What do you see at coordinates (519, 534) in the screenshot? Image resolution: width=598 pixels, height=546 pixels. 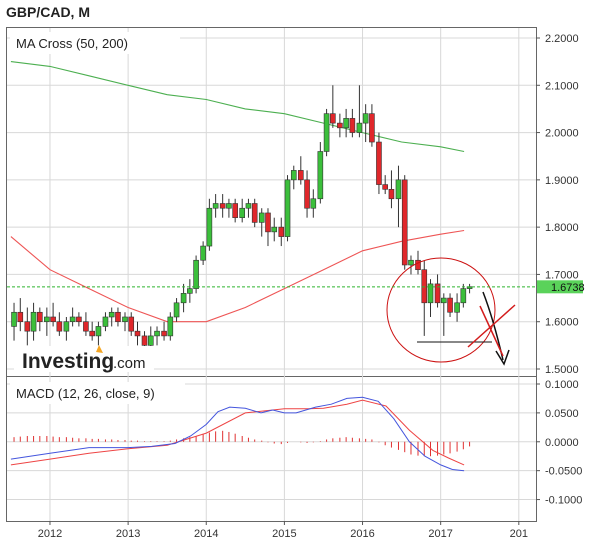 I see `x-tick-label: 201` at bounding box center [519, 534].